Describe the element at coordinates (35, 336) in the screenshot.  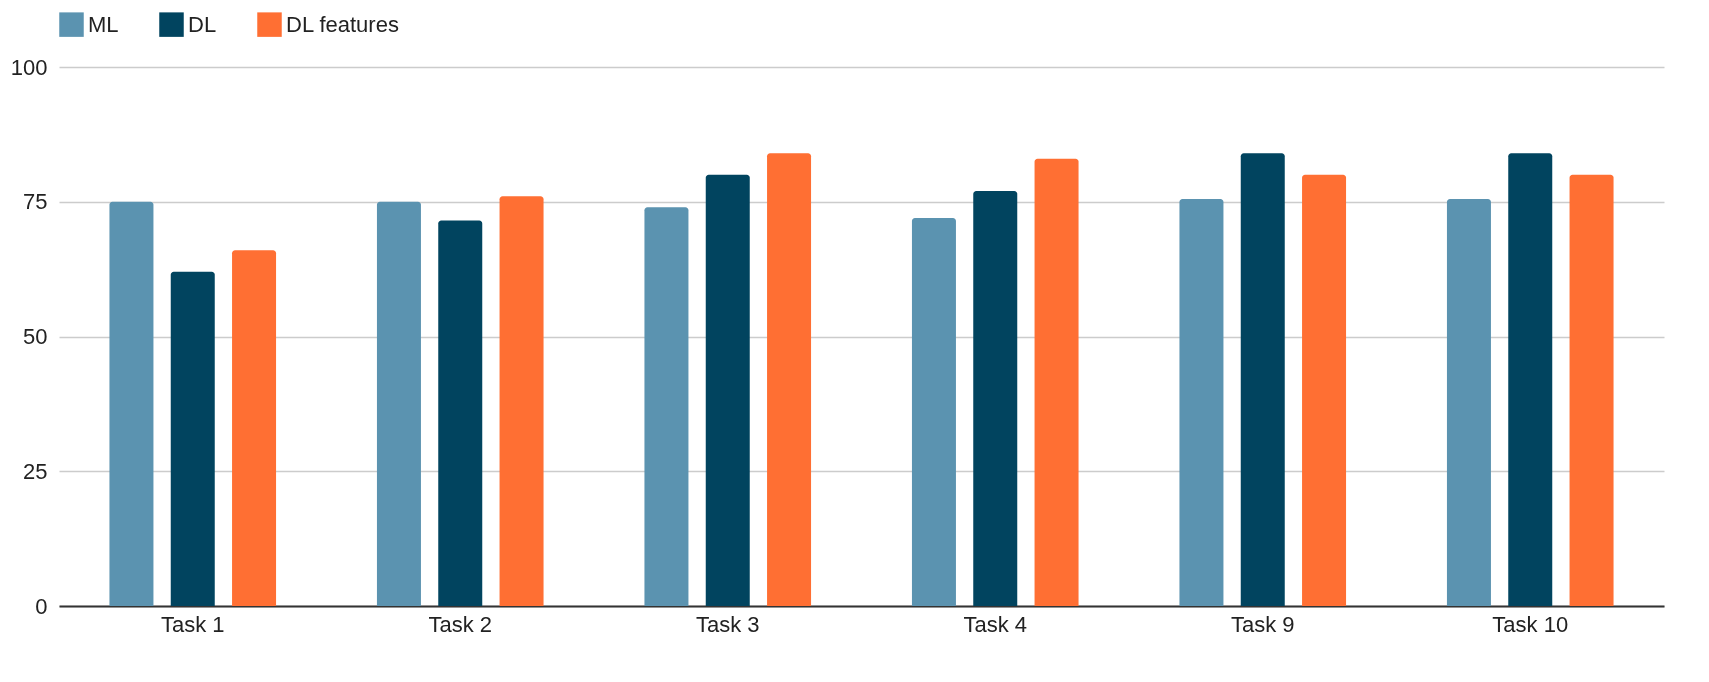
I see `y-tick-label: 50` at that location.